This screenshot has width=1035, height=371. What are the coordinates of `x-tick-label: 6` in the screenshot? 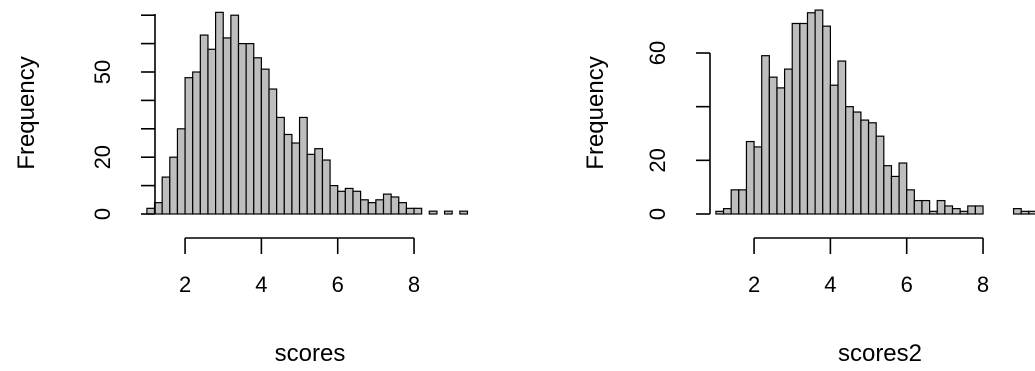 It's located at (338, 284).